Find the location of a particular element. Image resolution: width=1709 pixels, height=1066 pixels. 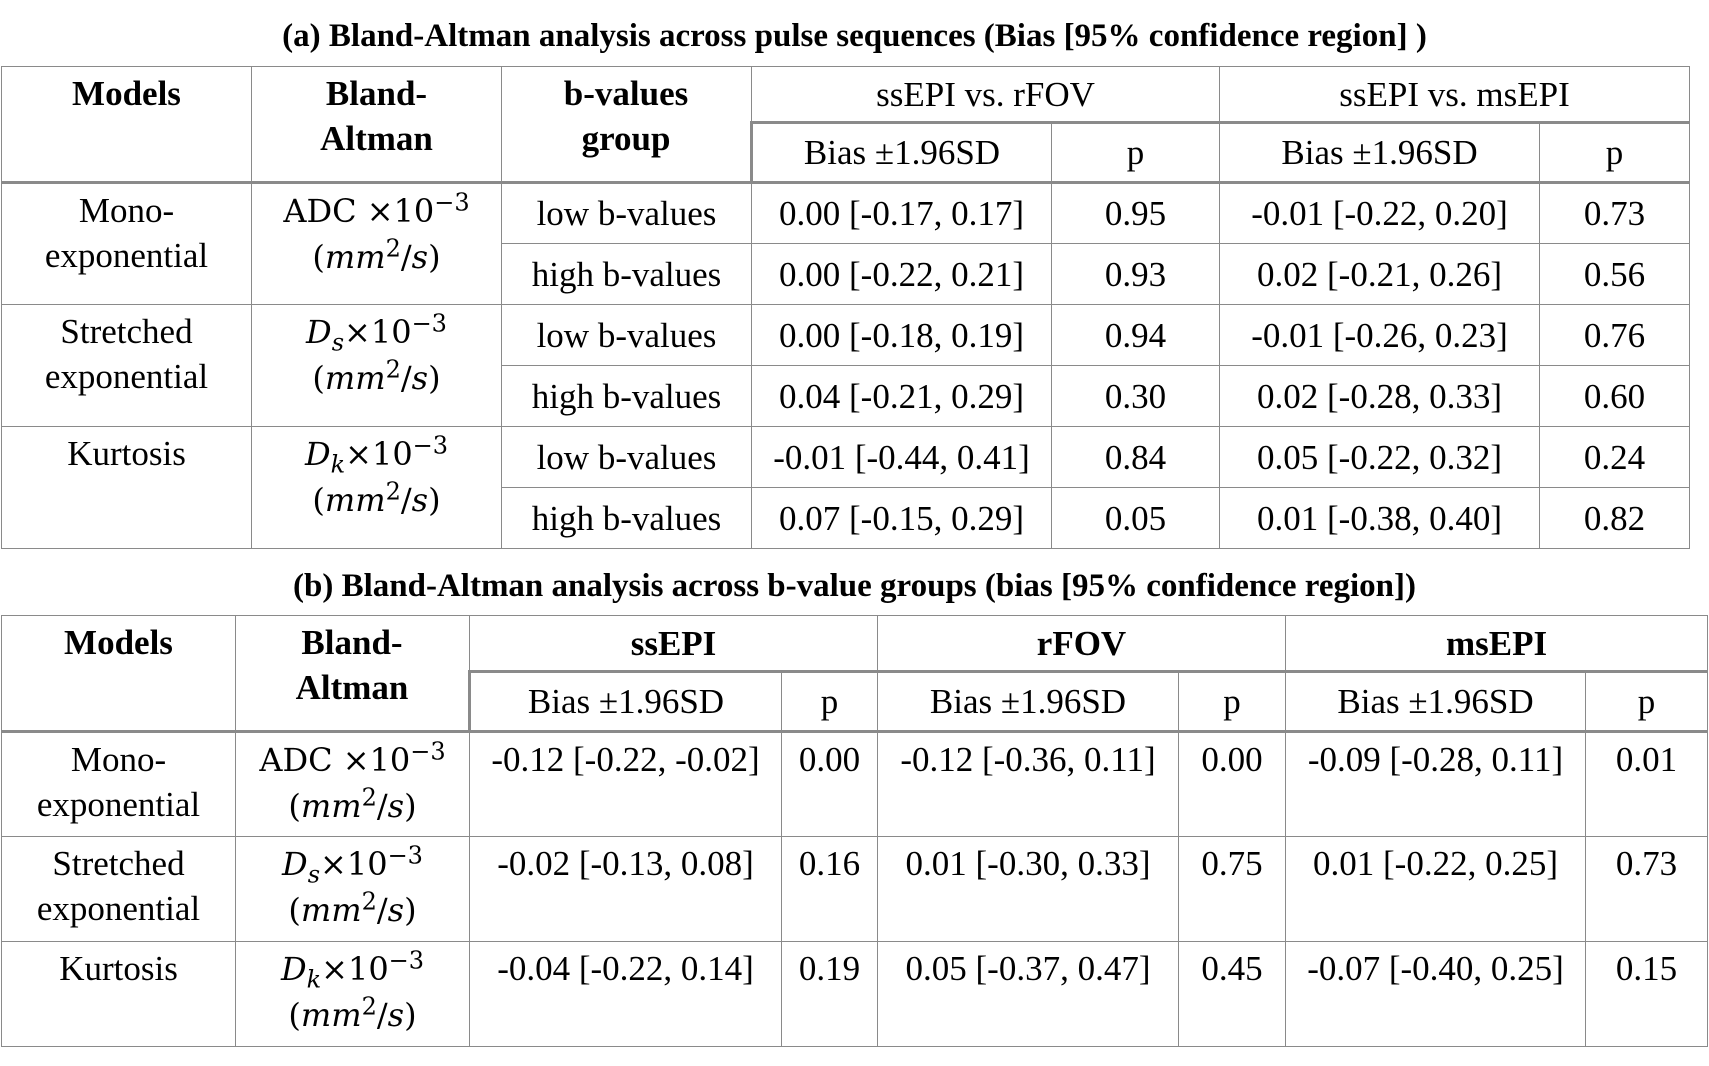

bias-cell: -0.09 [-0.28, 0.11] is located at coordinates (1436, 784).